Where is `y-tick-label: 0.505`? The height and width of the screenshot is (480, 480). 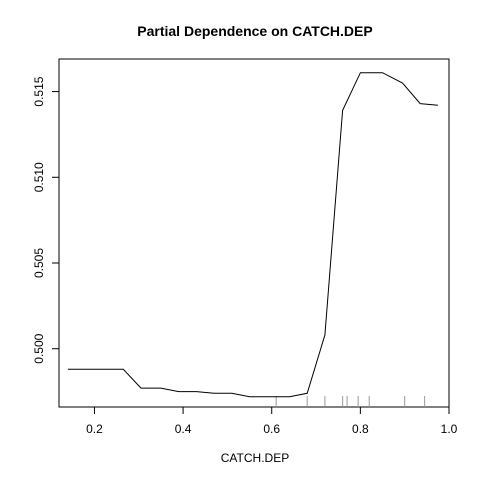 y-tick-label: 0.505 is located at coordinates (39, 263).